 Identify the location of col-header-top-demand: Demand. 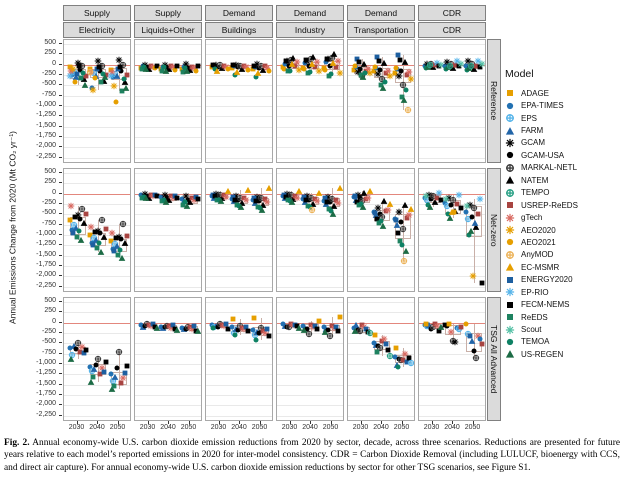
(381, 13).